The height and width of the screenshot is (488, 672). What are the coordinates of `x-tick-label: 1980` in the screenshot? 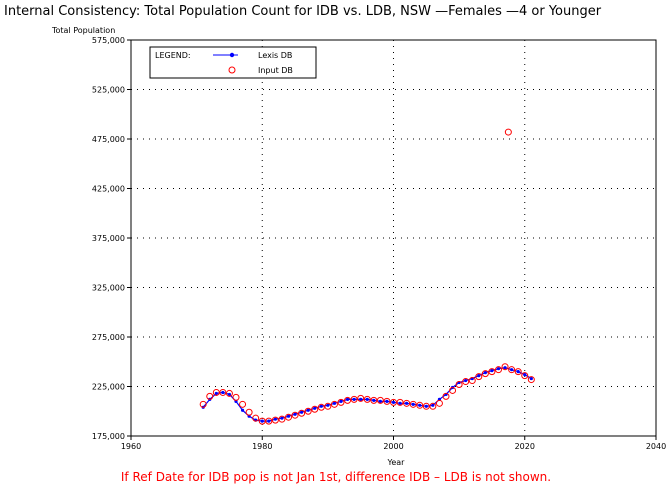 It's located at (262, 446).